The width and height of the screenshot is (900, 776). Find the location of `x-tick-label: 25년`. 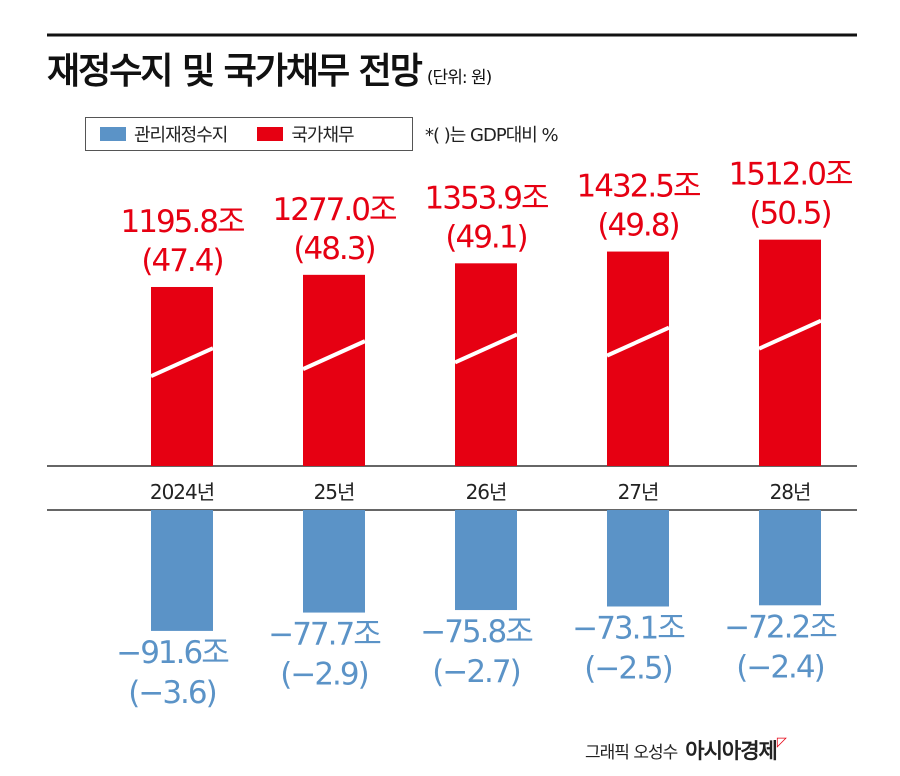

x-tick-label: 25년 is located at coordinates (334, 492).